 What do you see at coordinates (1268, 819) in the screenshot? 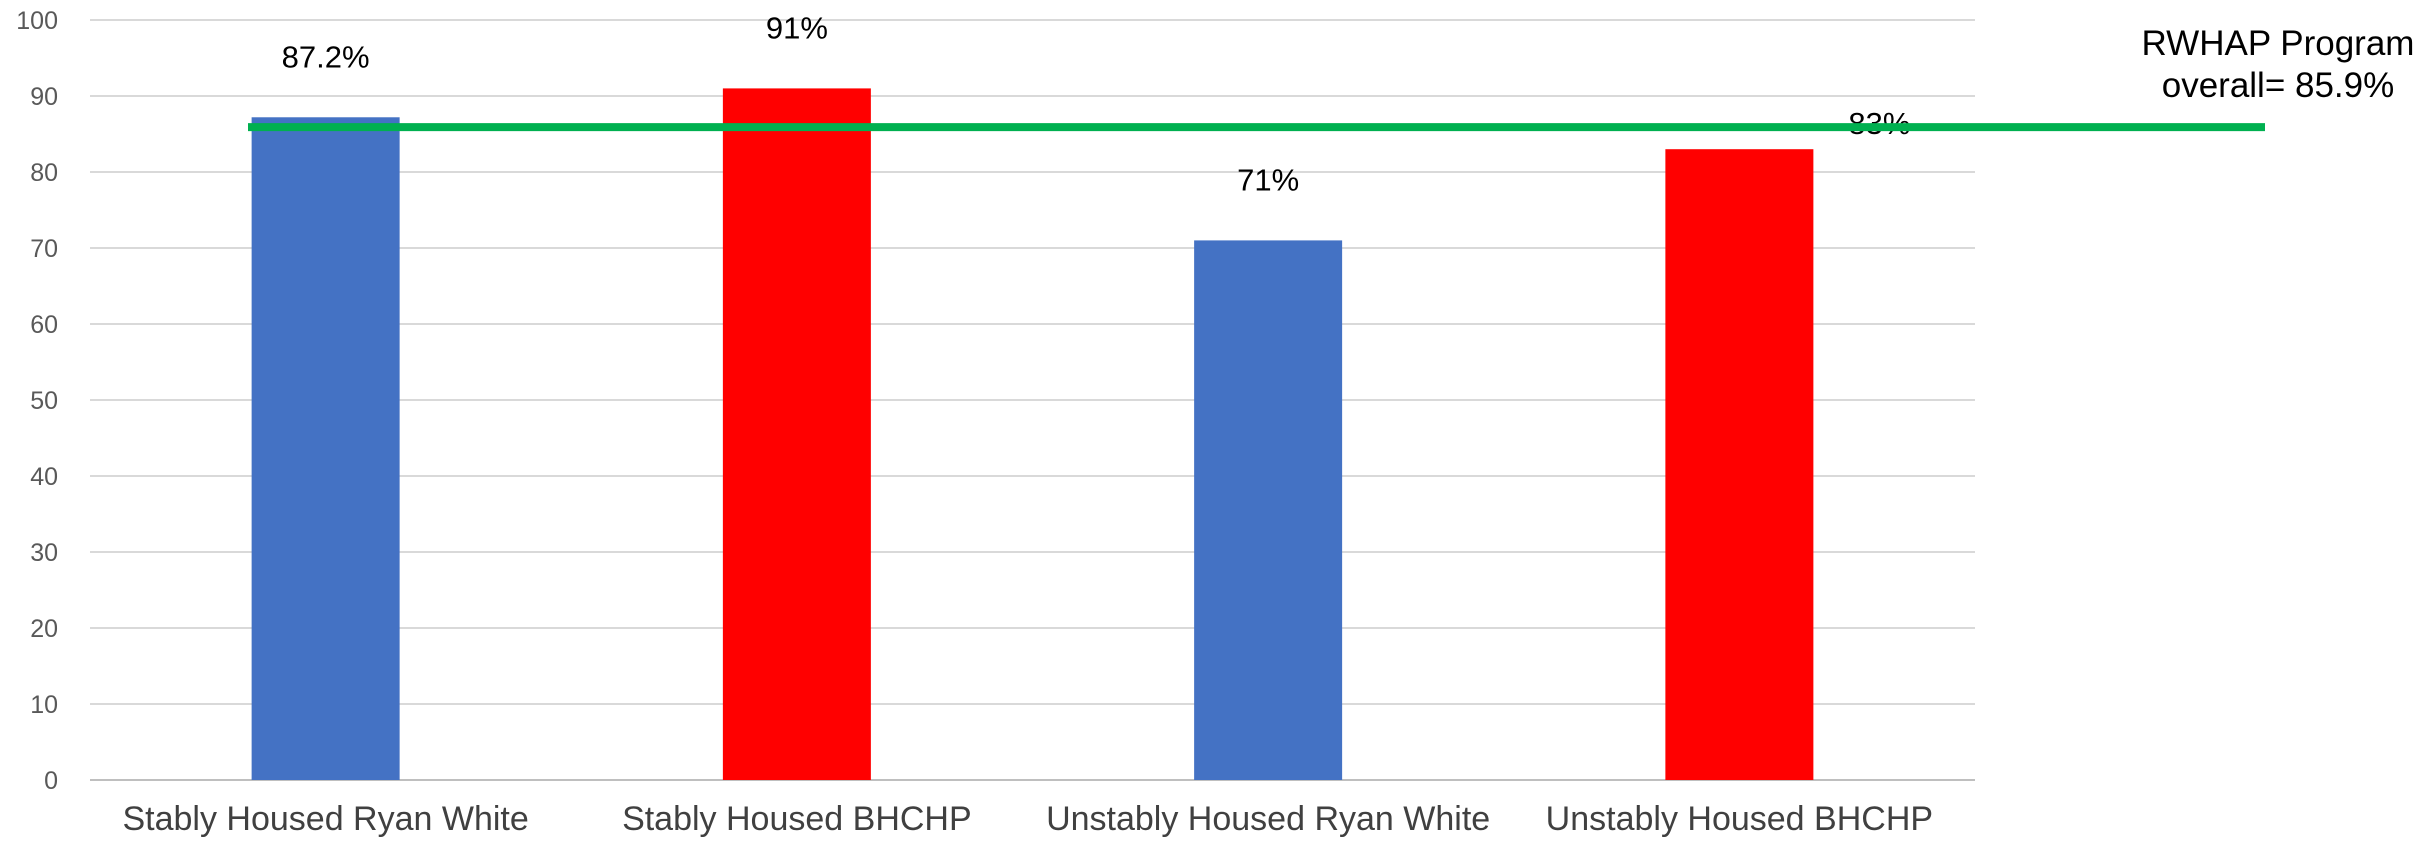
I see `category-label: Unstably Housed Ryan White` at bounding box center [1268, 819].